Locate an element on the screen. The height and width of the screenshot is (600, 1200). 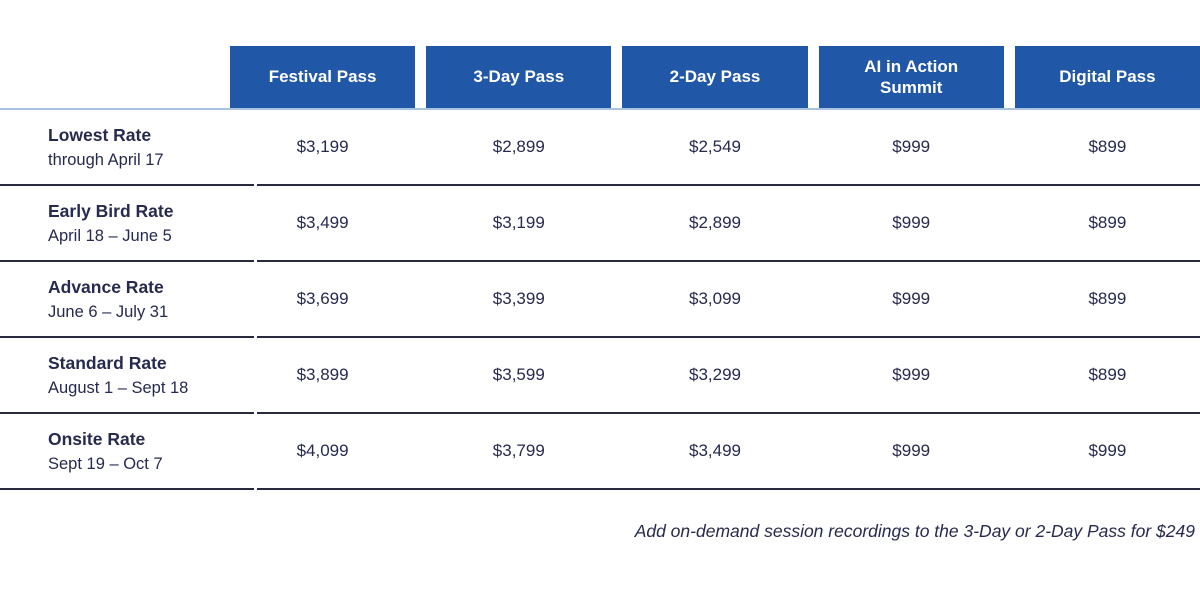
rate-dates: June 6 – July 31 is located at coordinates (108, 311).